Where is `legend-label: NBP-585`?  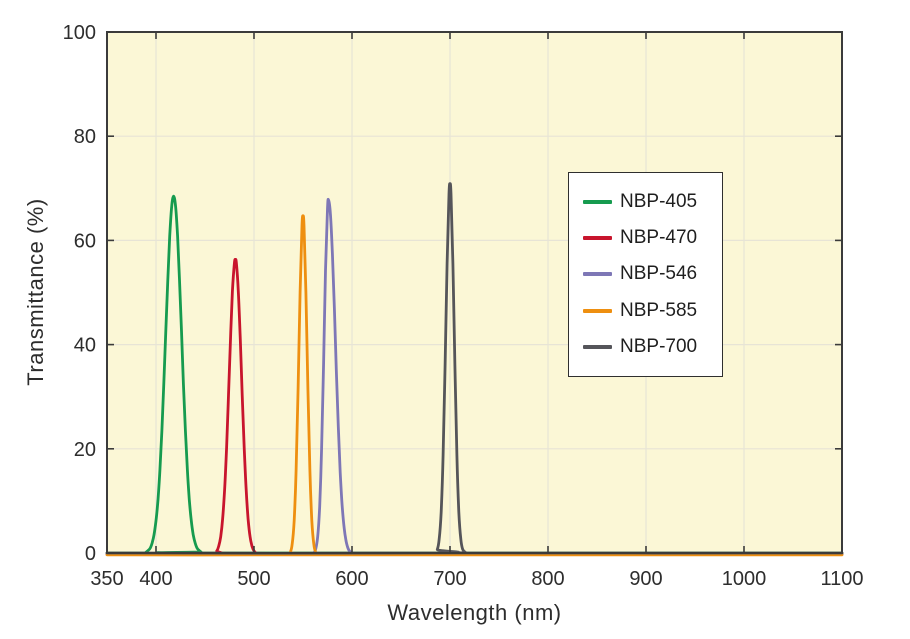 legend-label: NBP-585 is located at coordinates (659, 310).